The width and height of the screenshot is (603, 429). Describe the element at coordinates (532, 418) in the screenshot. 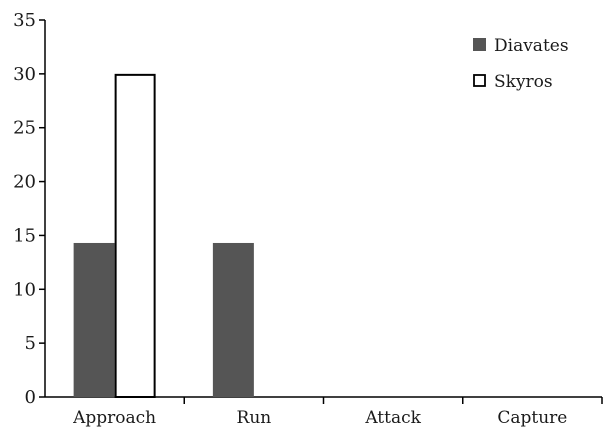

I see `x-category-label: Capture` at that location.